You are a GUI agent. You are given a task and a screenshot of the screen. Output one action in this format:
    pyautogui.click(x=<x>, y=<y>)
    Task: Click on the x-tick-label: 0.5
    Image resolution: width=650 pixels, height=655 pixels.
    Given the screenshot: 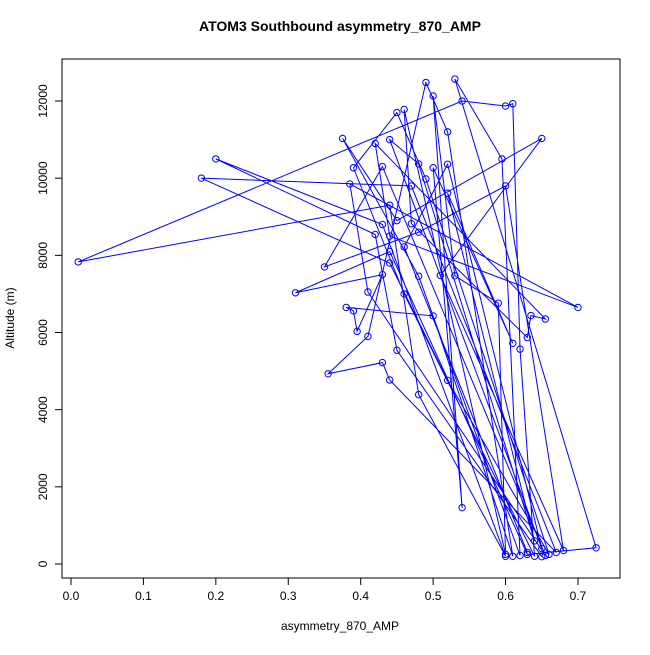 What is the action you would take?
    pyautogui.click(x=433, y=596)
    